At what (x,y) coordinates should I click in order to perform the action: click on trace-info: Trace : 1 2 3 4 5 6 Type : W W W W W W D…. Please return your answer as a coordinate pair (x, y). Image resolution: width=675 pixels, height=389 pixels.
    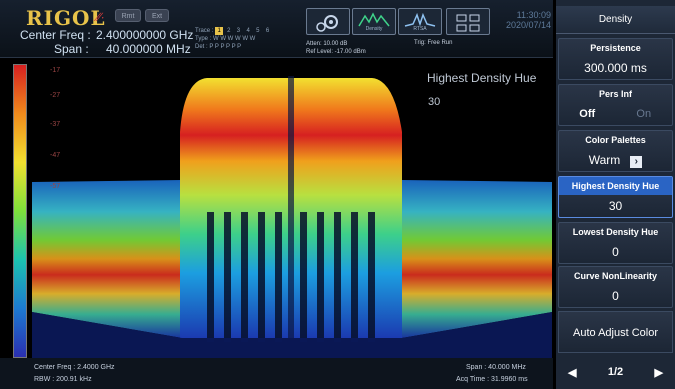
    Looking at the image, I should click on (233, 39).